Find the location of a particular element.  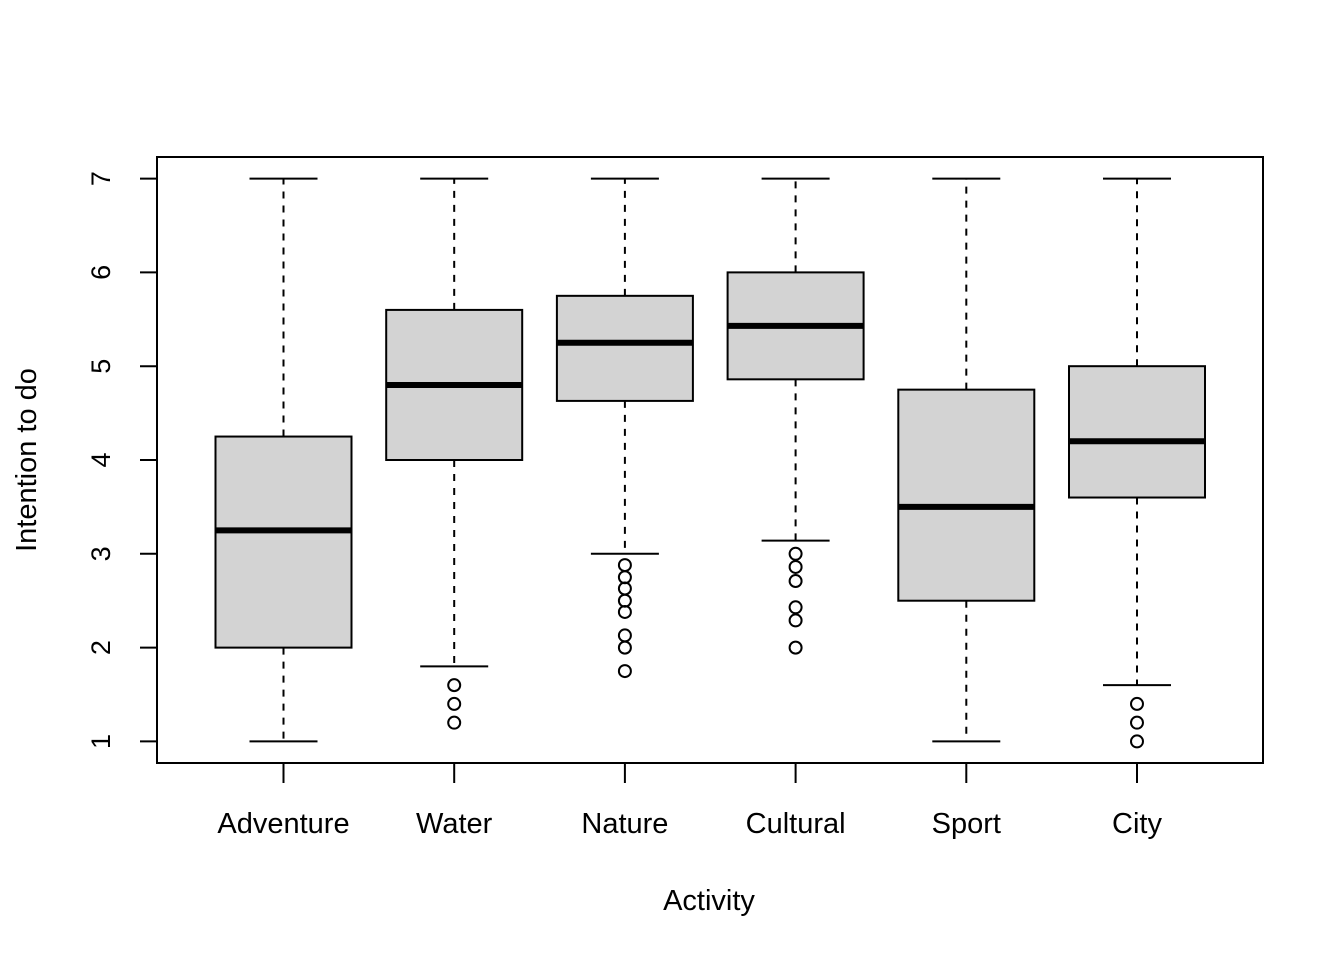

y-tick-label: 2 is located at coordinates (101, 647).